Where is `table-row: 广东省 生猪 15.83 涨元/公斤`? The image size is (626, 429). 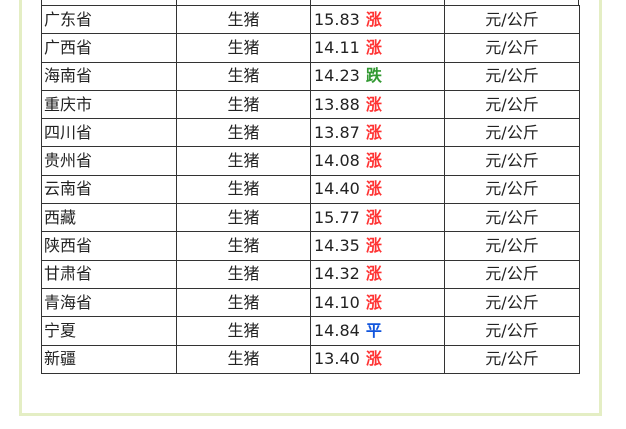 table-row: 广东省 生猪 15.83 涨元/公斤 is located at coordinates (310, 19).